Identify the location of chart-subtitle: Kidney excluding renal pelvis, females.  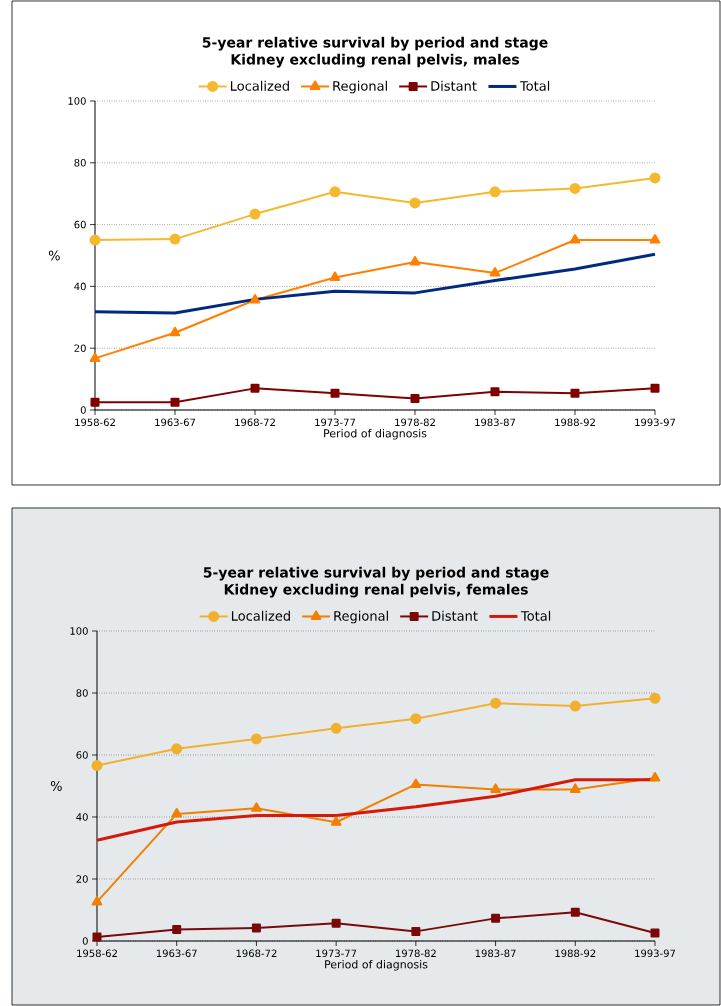
(376, 590).